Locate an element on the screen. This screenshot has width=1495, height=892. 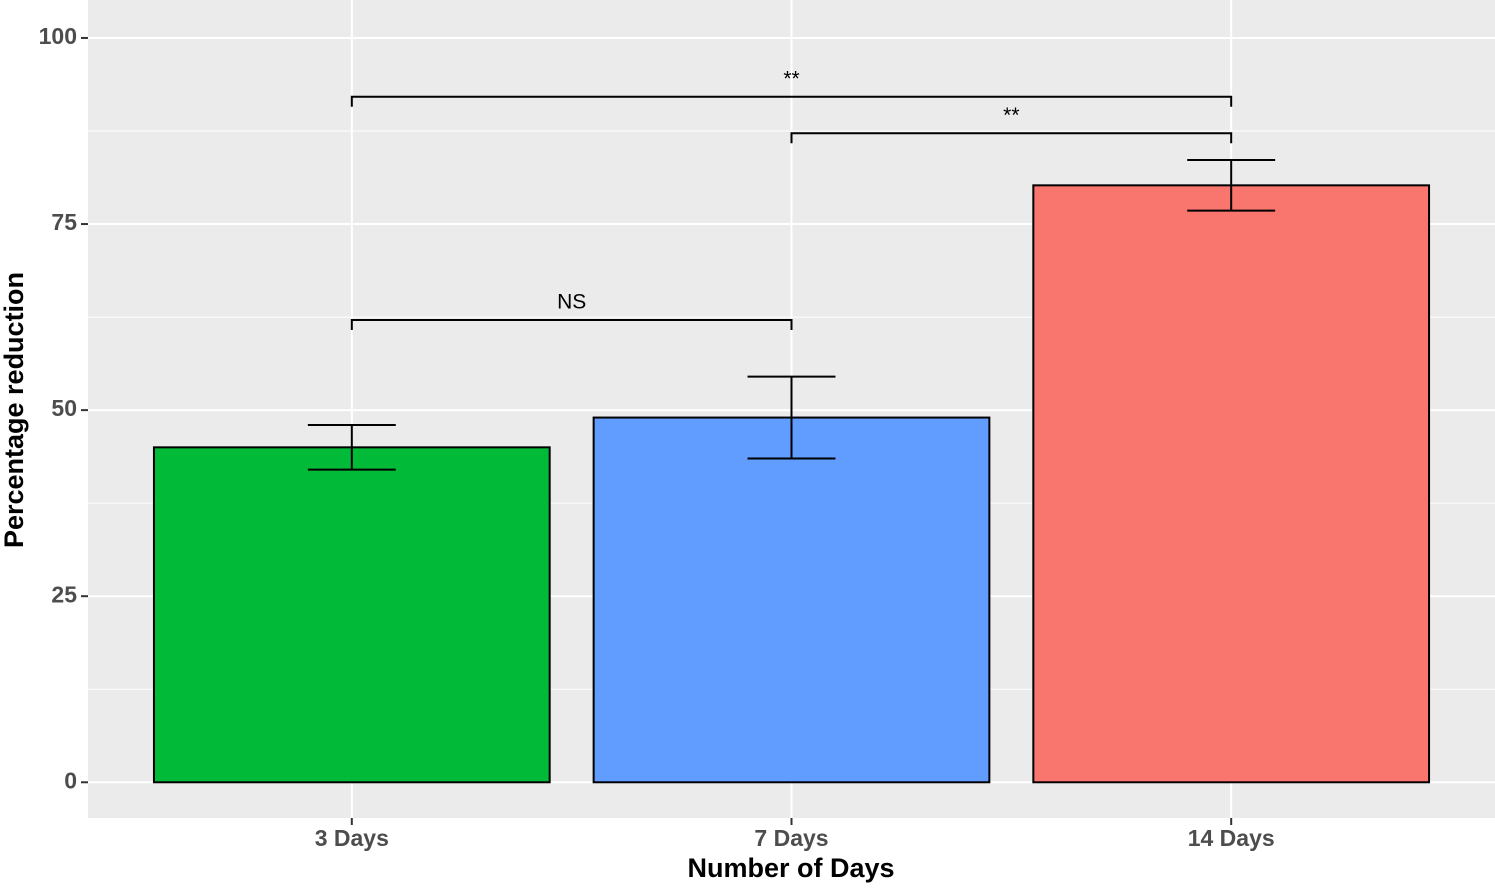
y-tick-label: 100 is located at coordinates (58, 36).